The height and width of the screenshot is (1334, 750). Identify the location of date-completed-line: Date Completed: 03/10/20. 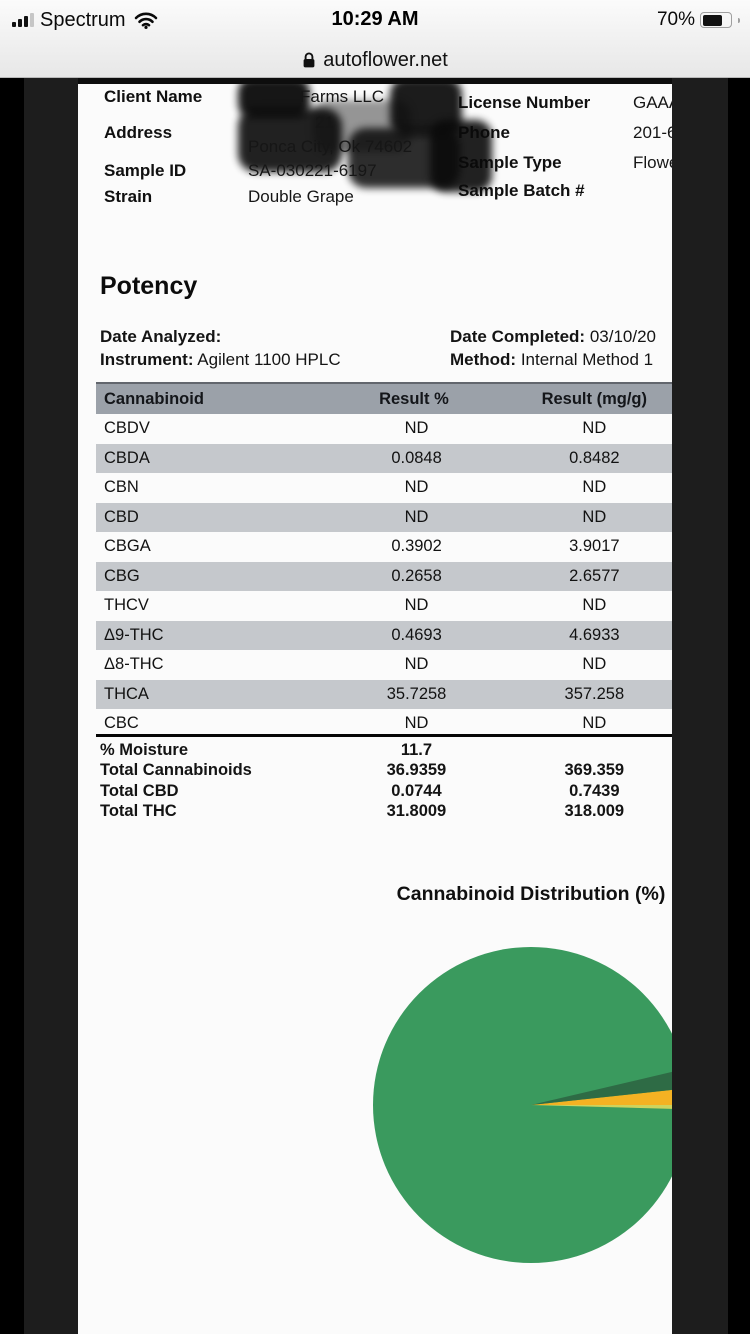
(553, 337).